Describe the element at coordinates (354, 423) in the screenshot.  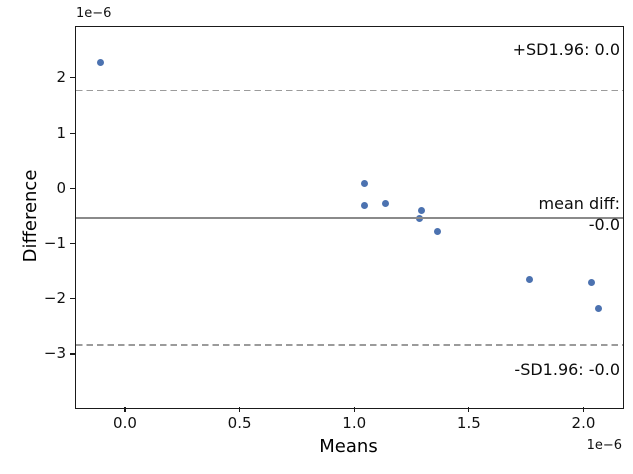
I see `x-tick-label: 1.0` at that location.